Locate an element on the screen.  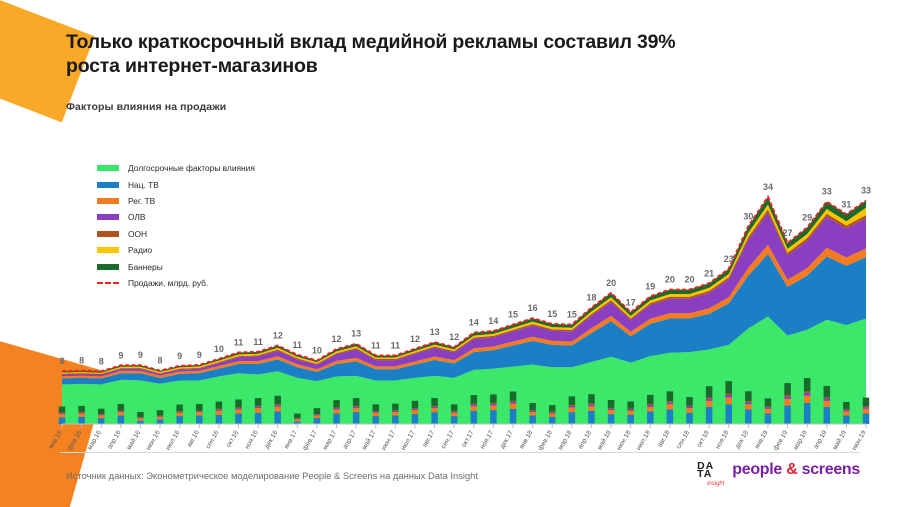
x-axis-label: июн.18 is located at coordinates (624, 440).